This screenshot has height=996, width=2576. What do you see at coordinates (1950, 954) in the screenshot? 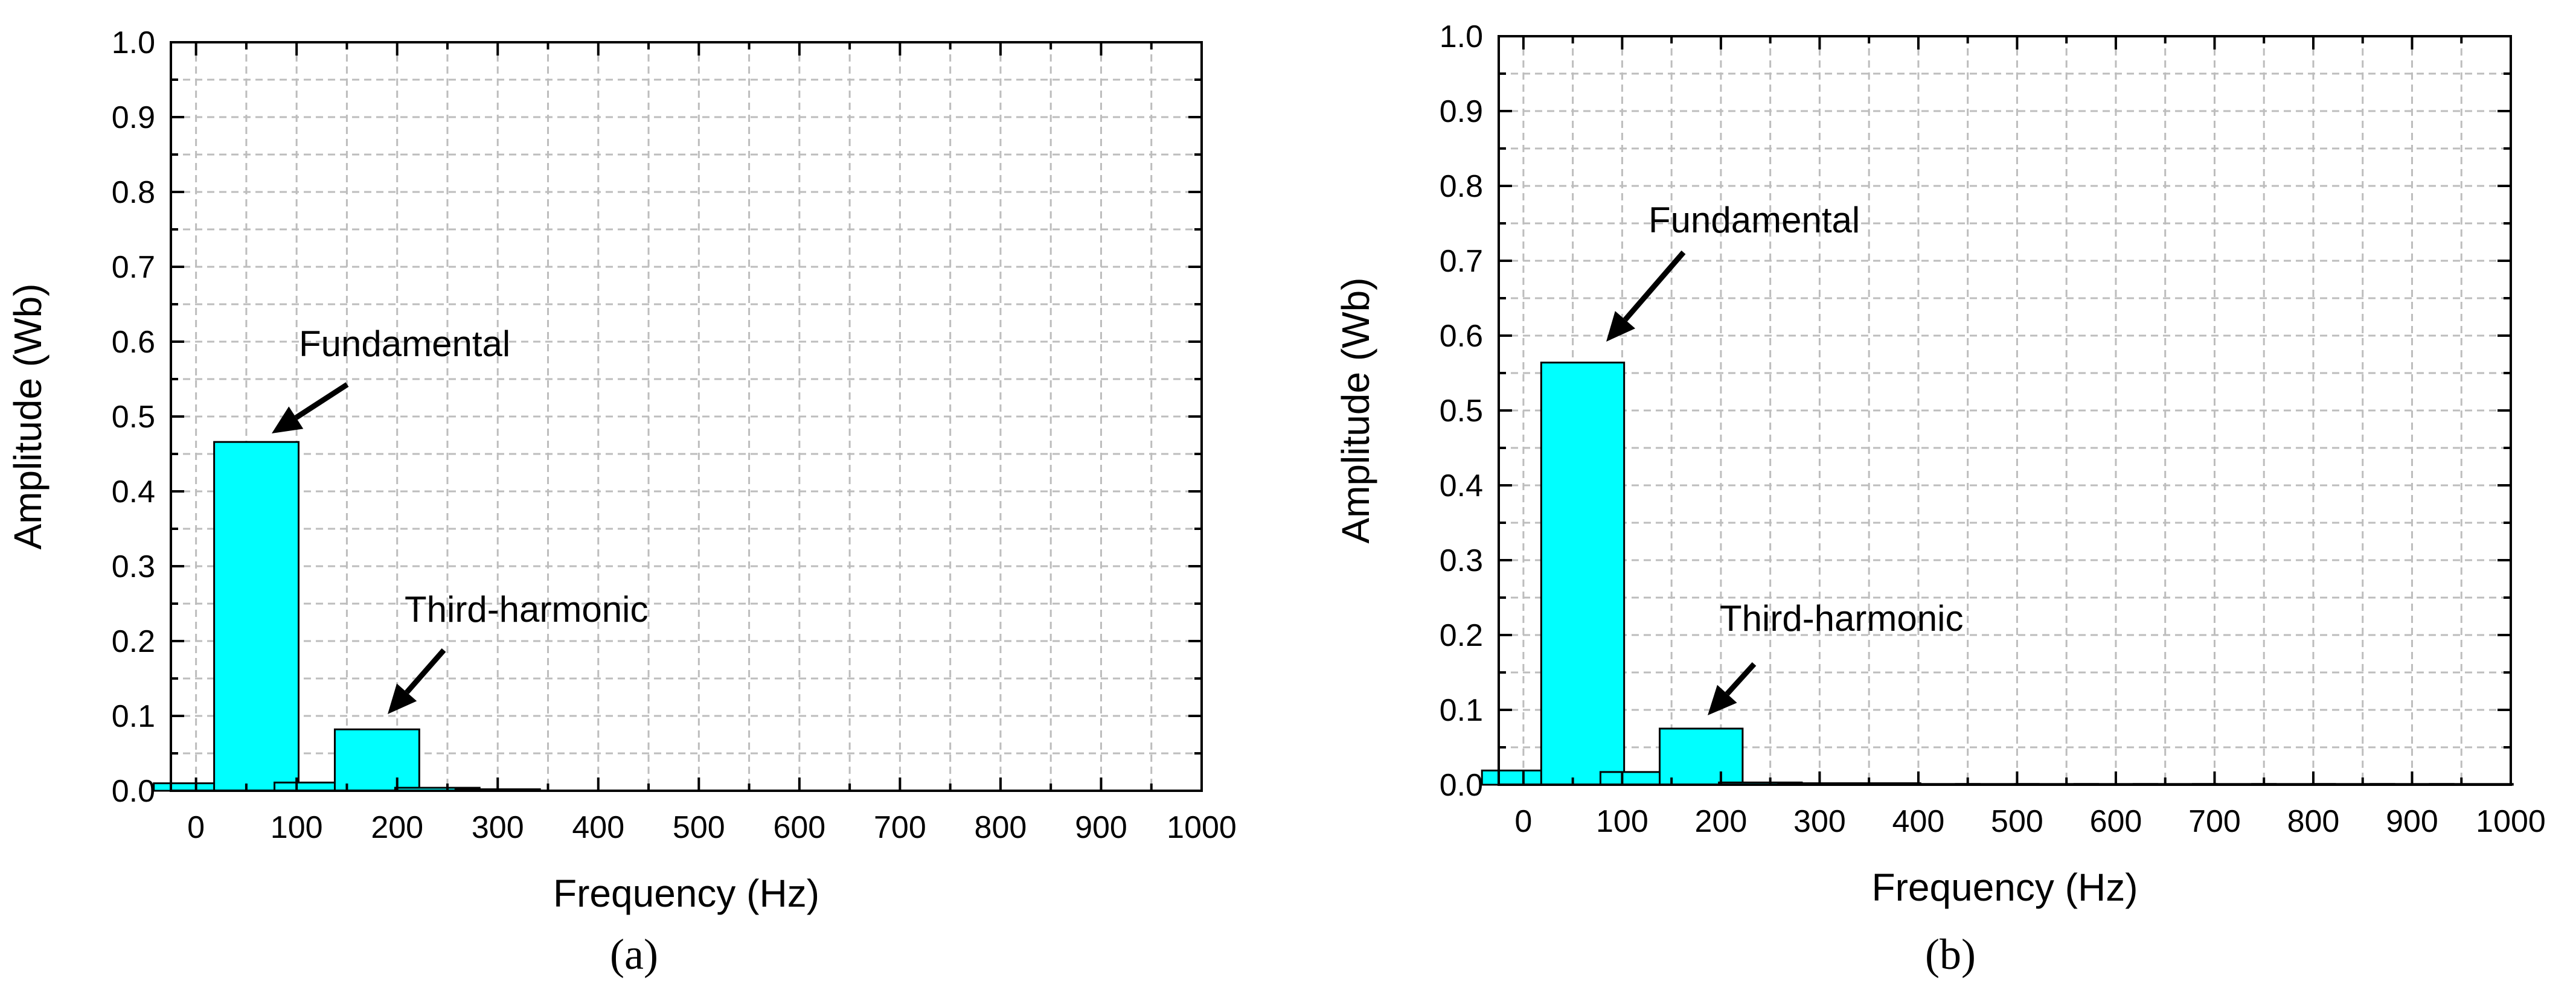
I see `panel-label-b: (b)` at bounding box center [1950, 954].